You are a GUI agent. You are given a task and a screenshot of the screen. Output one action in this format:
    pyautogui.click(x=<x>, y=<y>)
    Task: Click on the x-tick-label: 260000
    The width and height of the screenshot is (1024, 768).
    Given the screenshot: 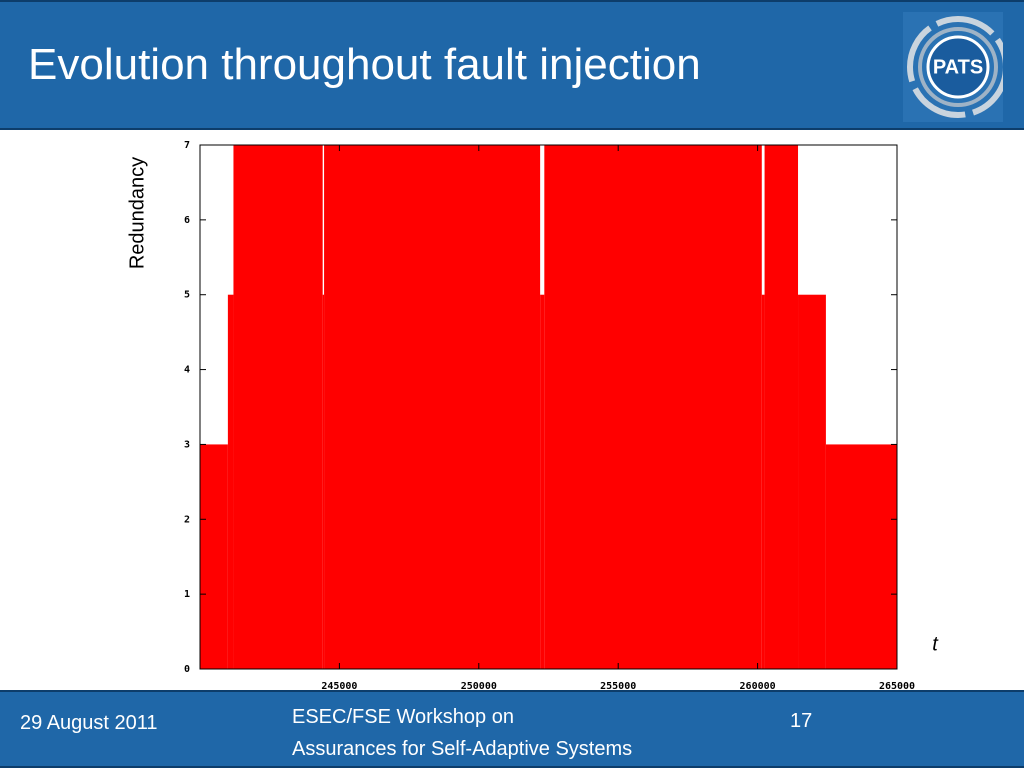 What is the action you would take?
    pyautogui.click(x=758, y=685)
    